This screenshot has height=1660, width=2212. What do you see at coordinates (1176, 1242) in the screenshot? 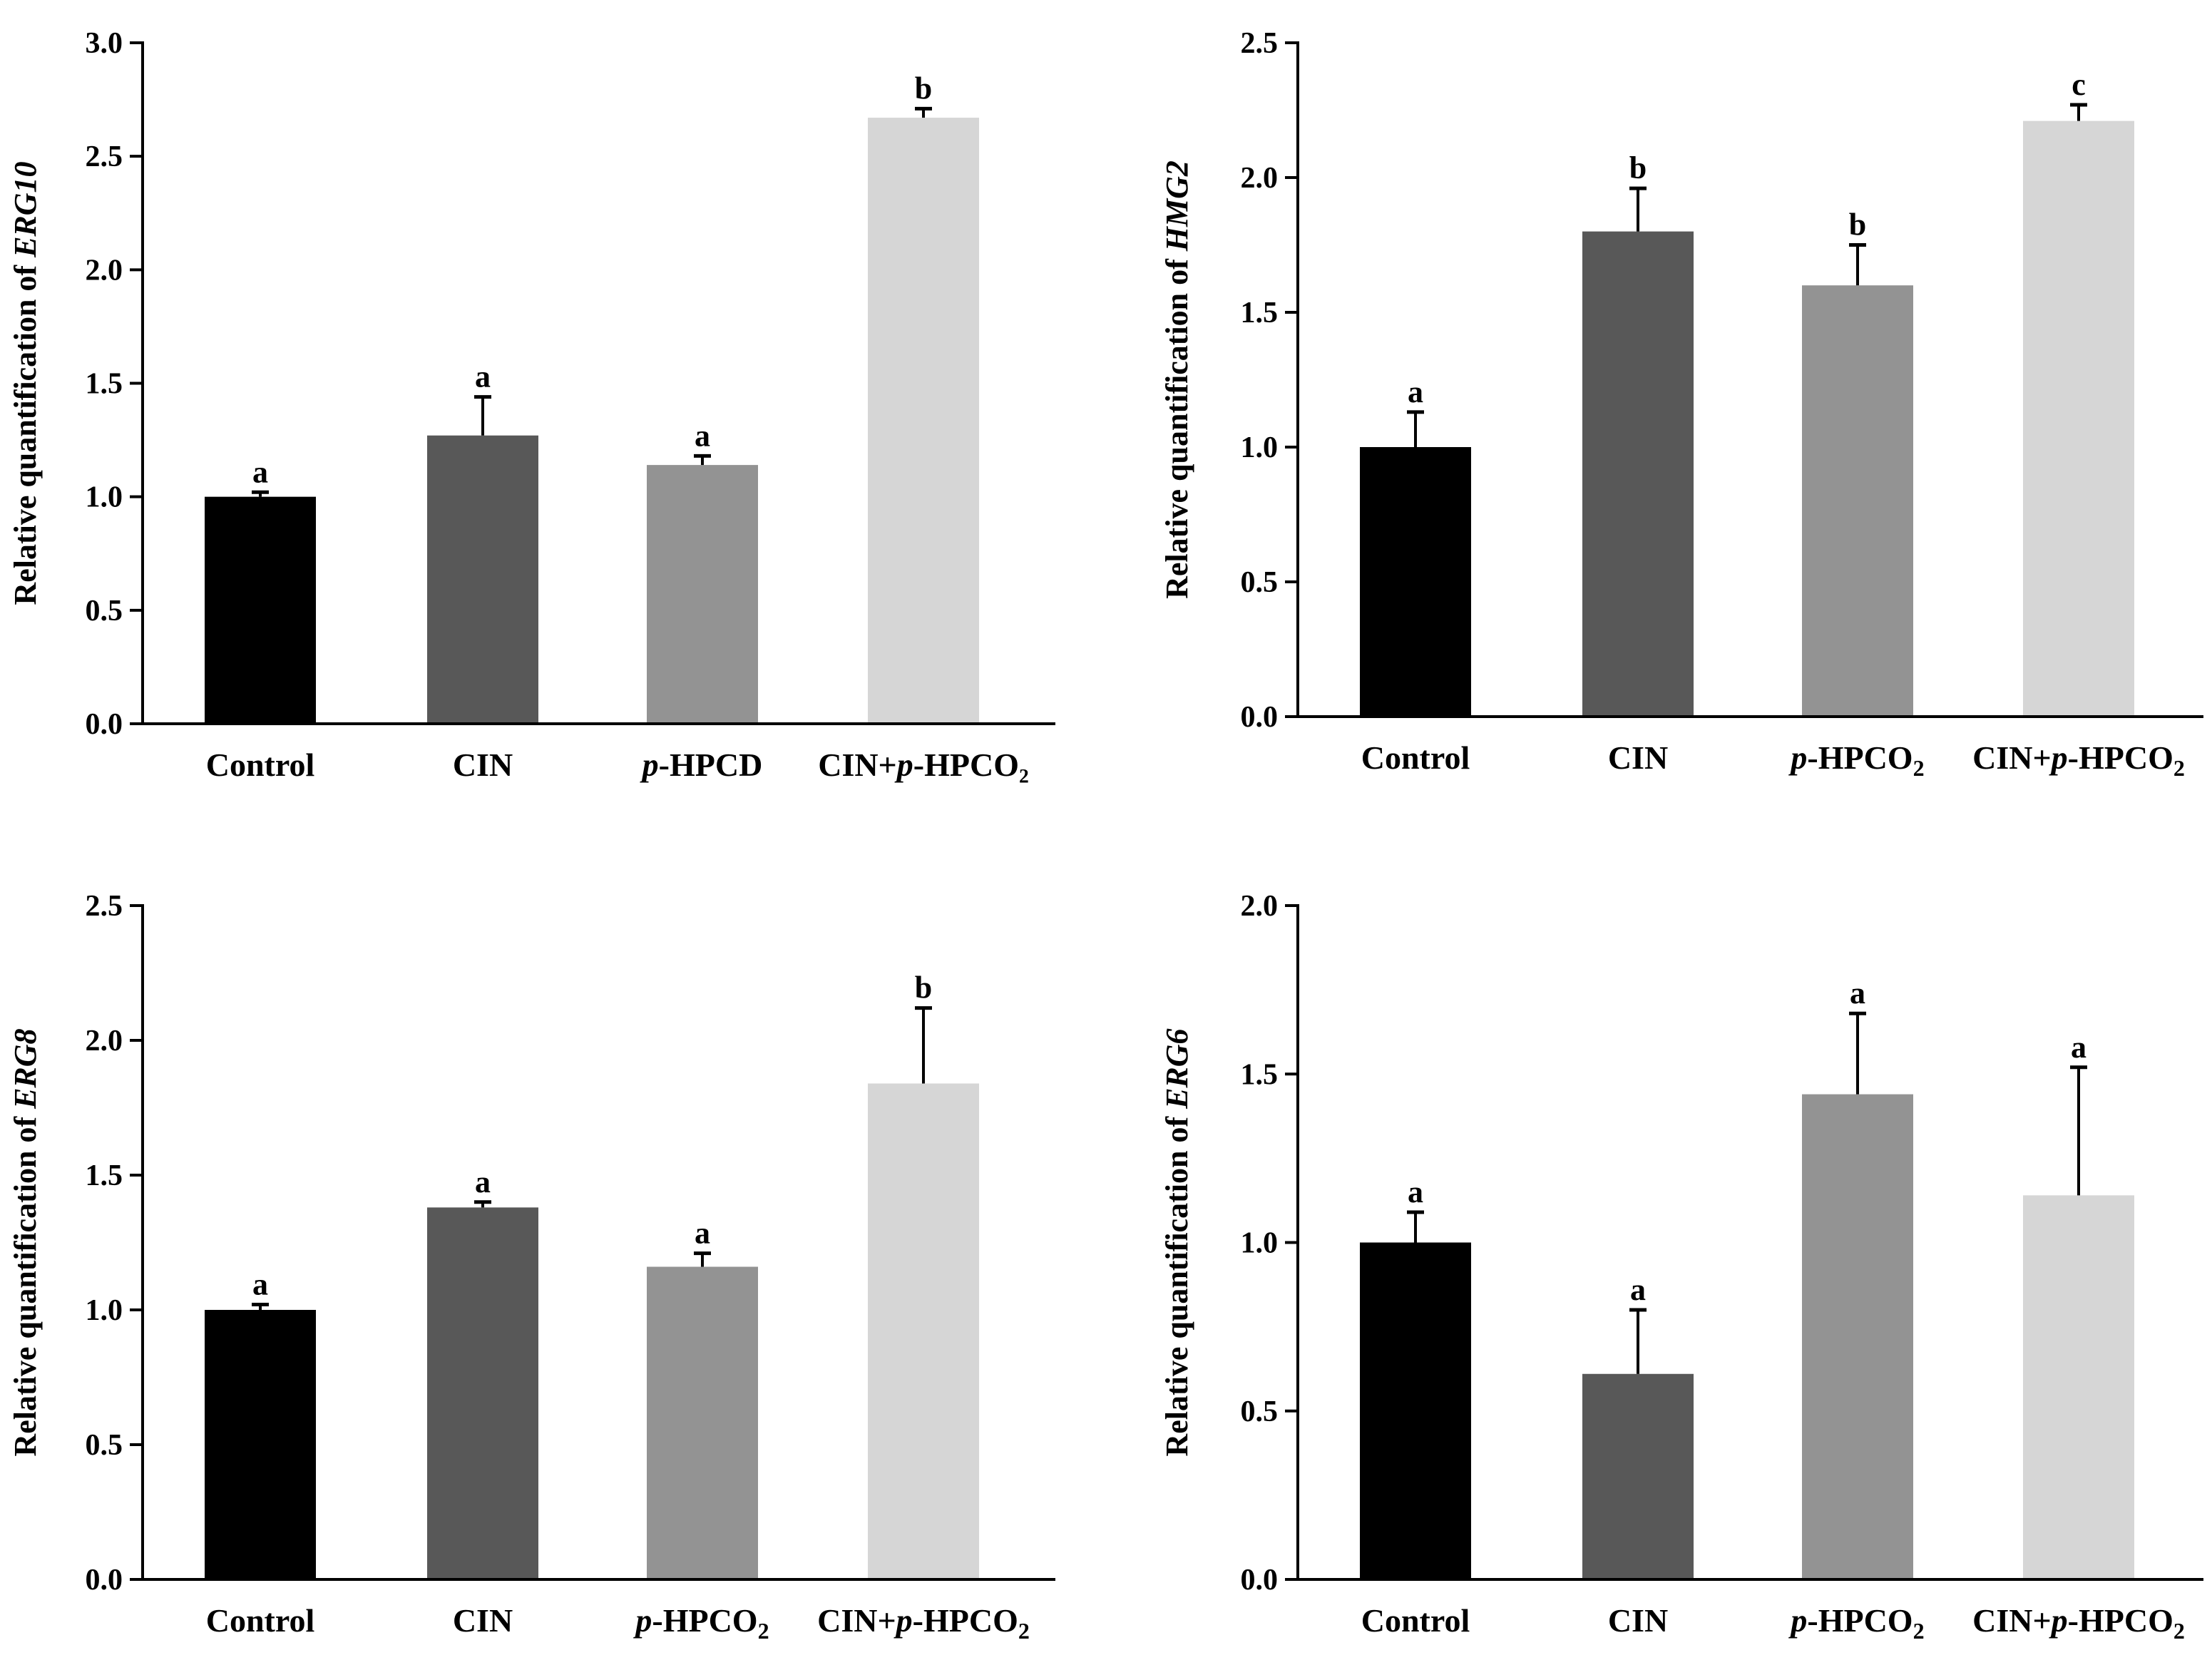
I see `y-axis-title: Relative quantification of ERG6` at bounding box center [1176, 1242].